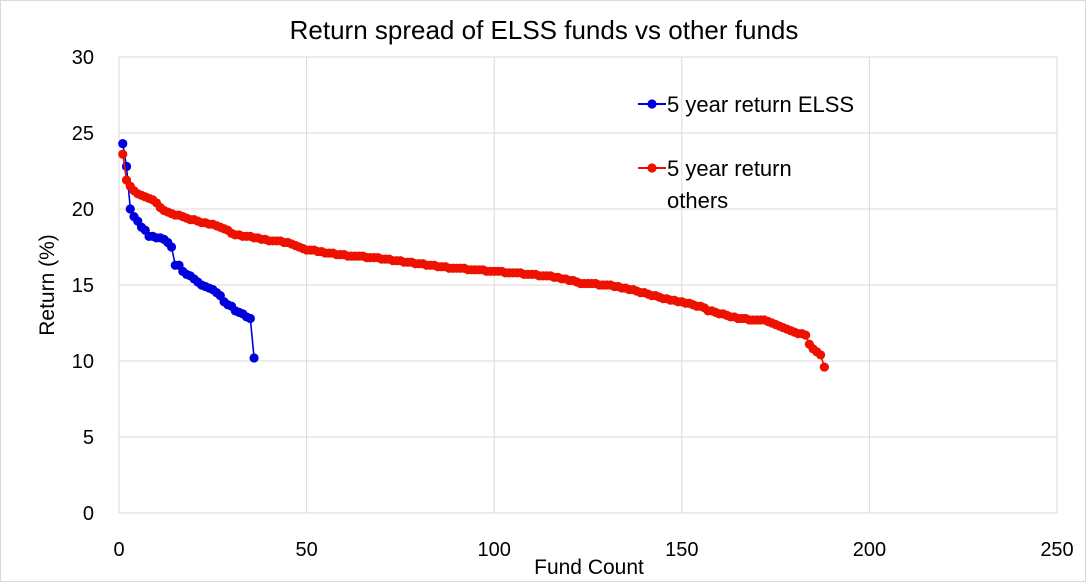 Image resolution: width=1088 pixels, height=584 pixels. I want to click on y-tick-label: 20, so click(83, 210).